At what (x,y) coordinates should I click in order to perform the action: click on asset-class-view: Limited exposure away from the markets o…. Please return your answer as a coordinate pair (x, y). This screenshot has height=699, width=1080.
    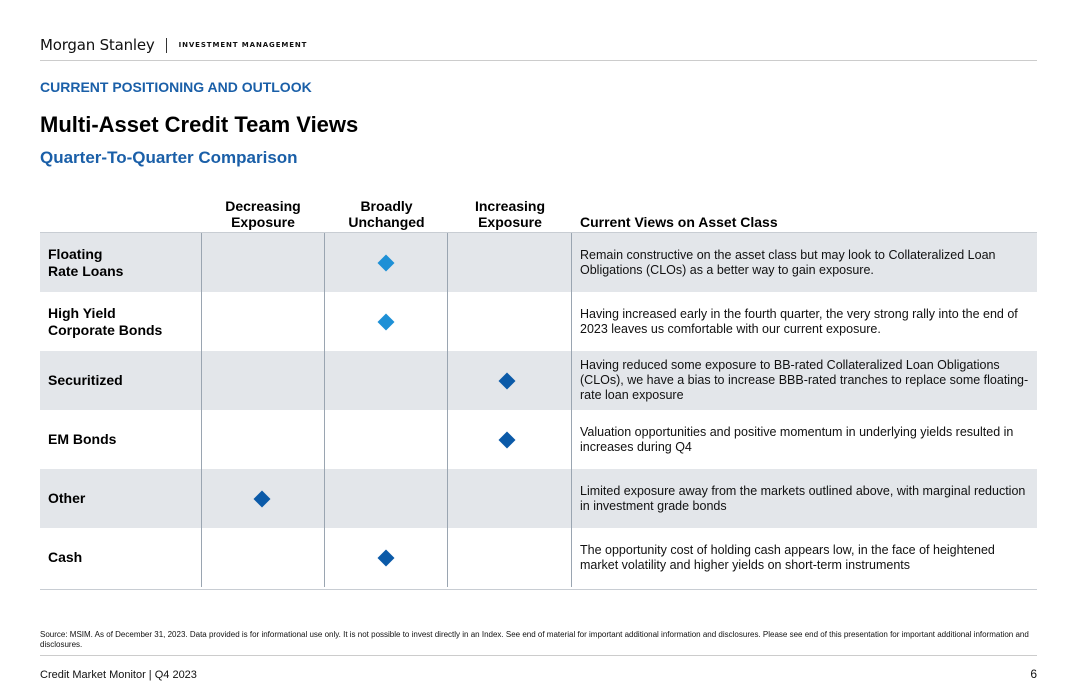
    Looking at the image, I should click on (805, 498).